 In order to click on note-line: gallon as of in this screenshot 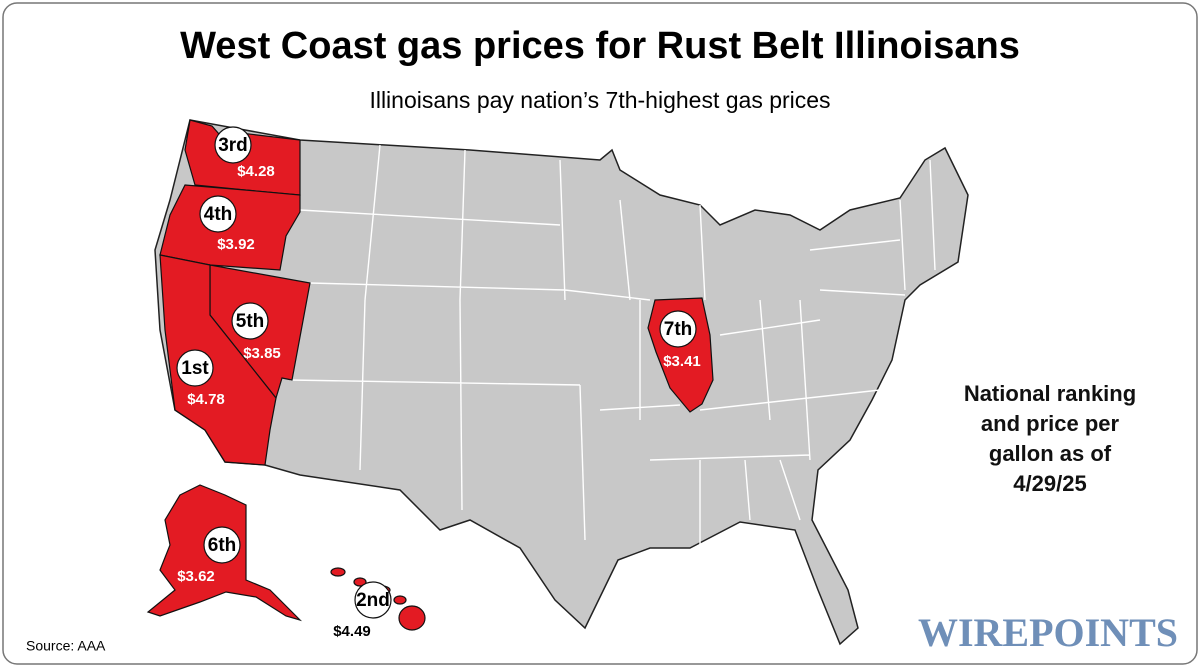, I will do `click(1050, 453)`.